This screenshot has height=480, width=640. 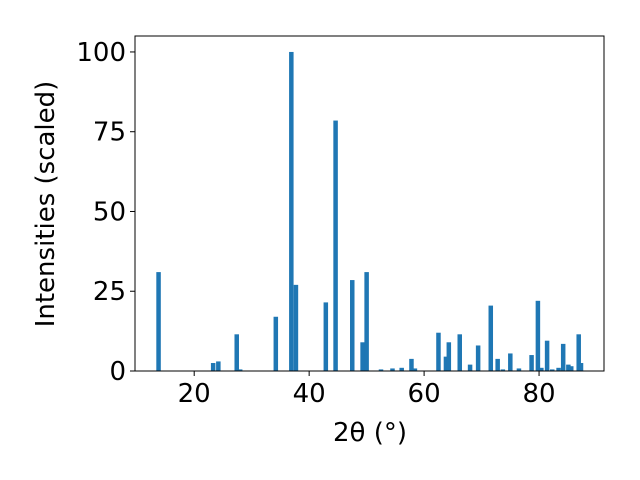 What do you see at coordinates (101, 53) in the screenshot?
I see `y-tick-label: 100` at bounding box center [101, 53].